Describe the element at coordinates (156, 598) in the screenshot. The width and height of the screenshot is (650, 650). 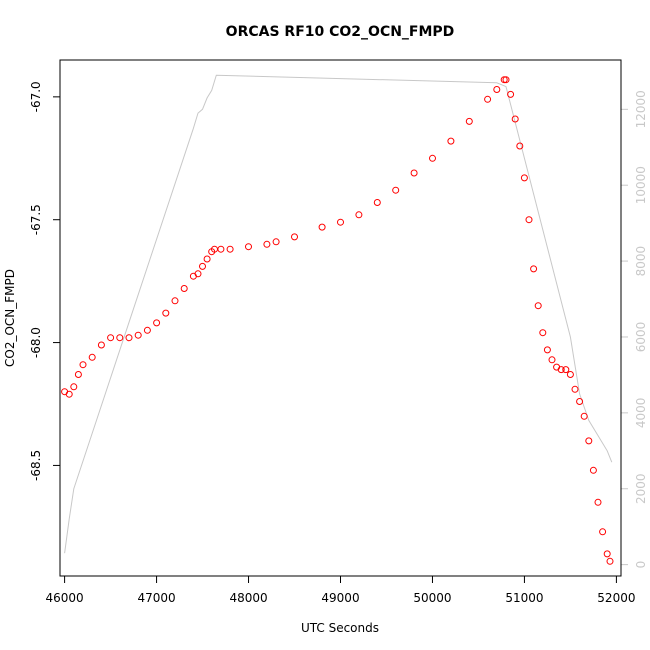
I see `x-tick-label: 47000` at that location.